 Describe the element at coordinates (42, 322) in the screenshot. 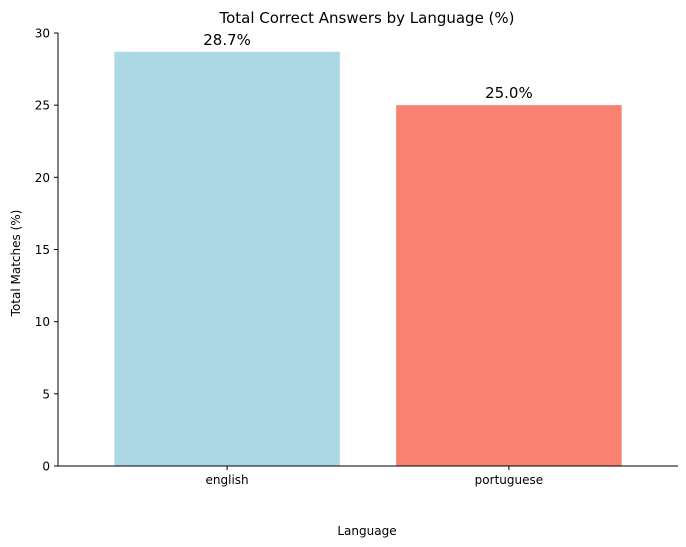

I see `y-tick-label: 10` at that location.